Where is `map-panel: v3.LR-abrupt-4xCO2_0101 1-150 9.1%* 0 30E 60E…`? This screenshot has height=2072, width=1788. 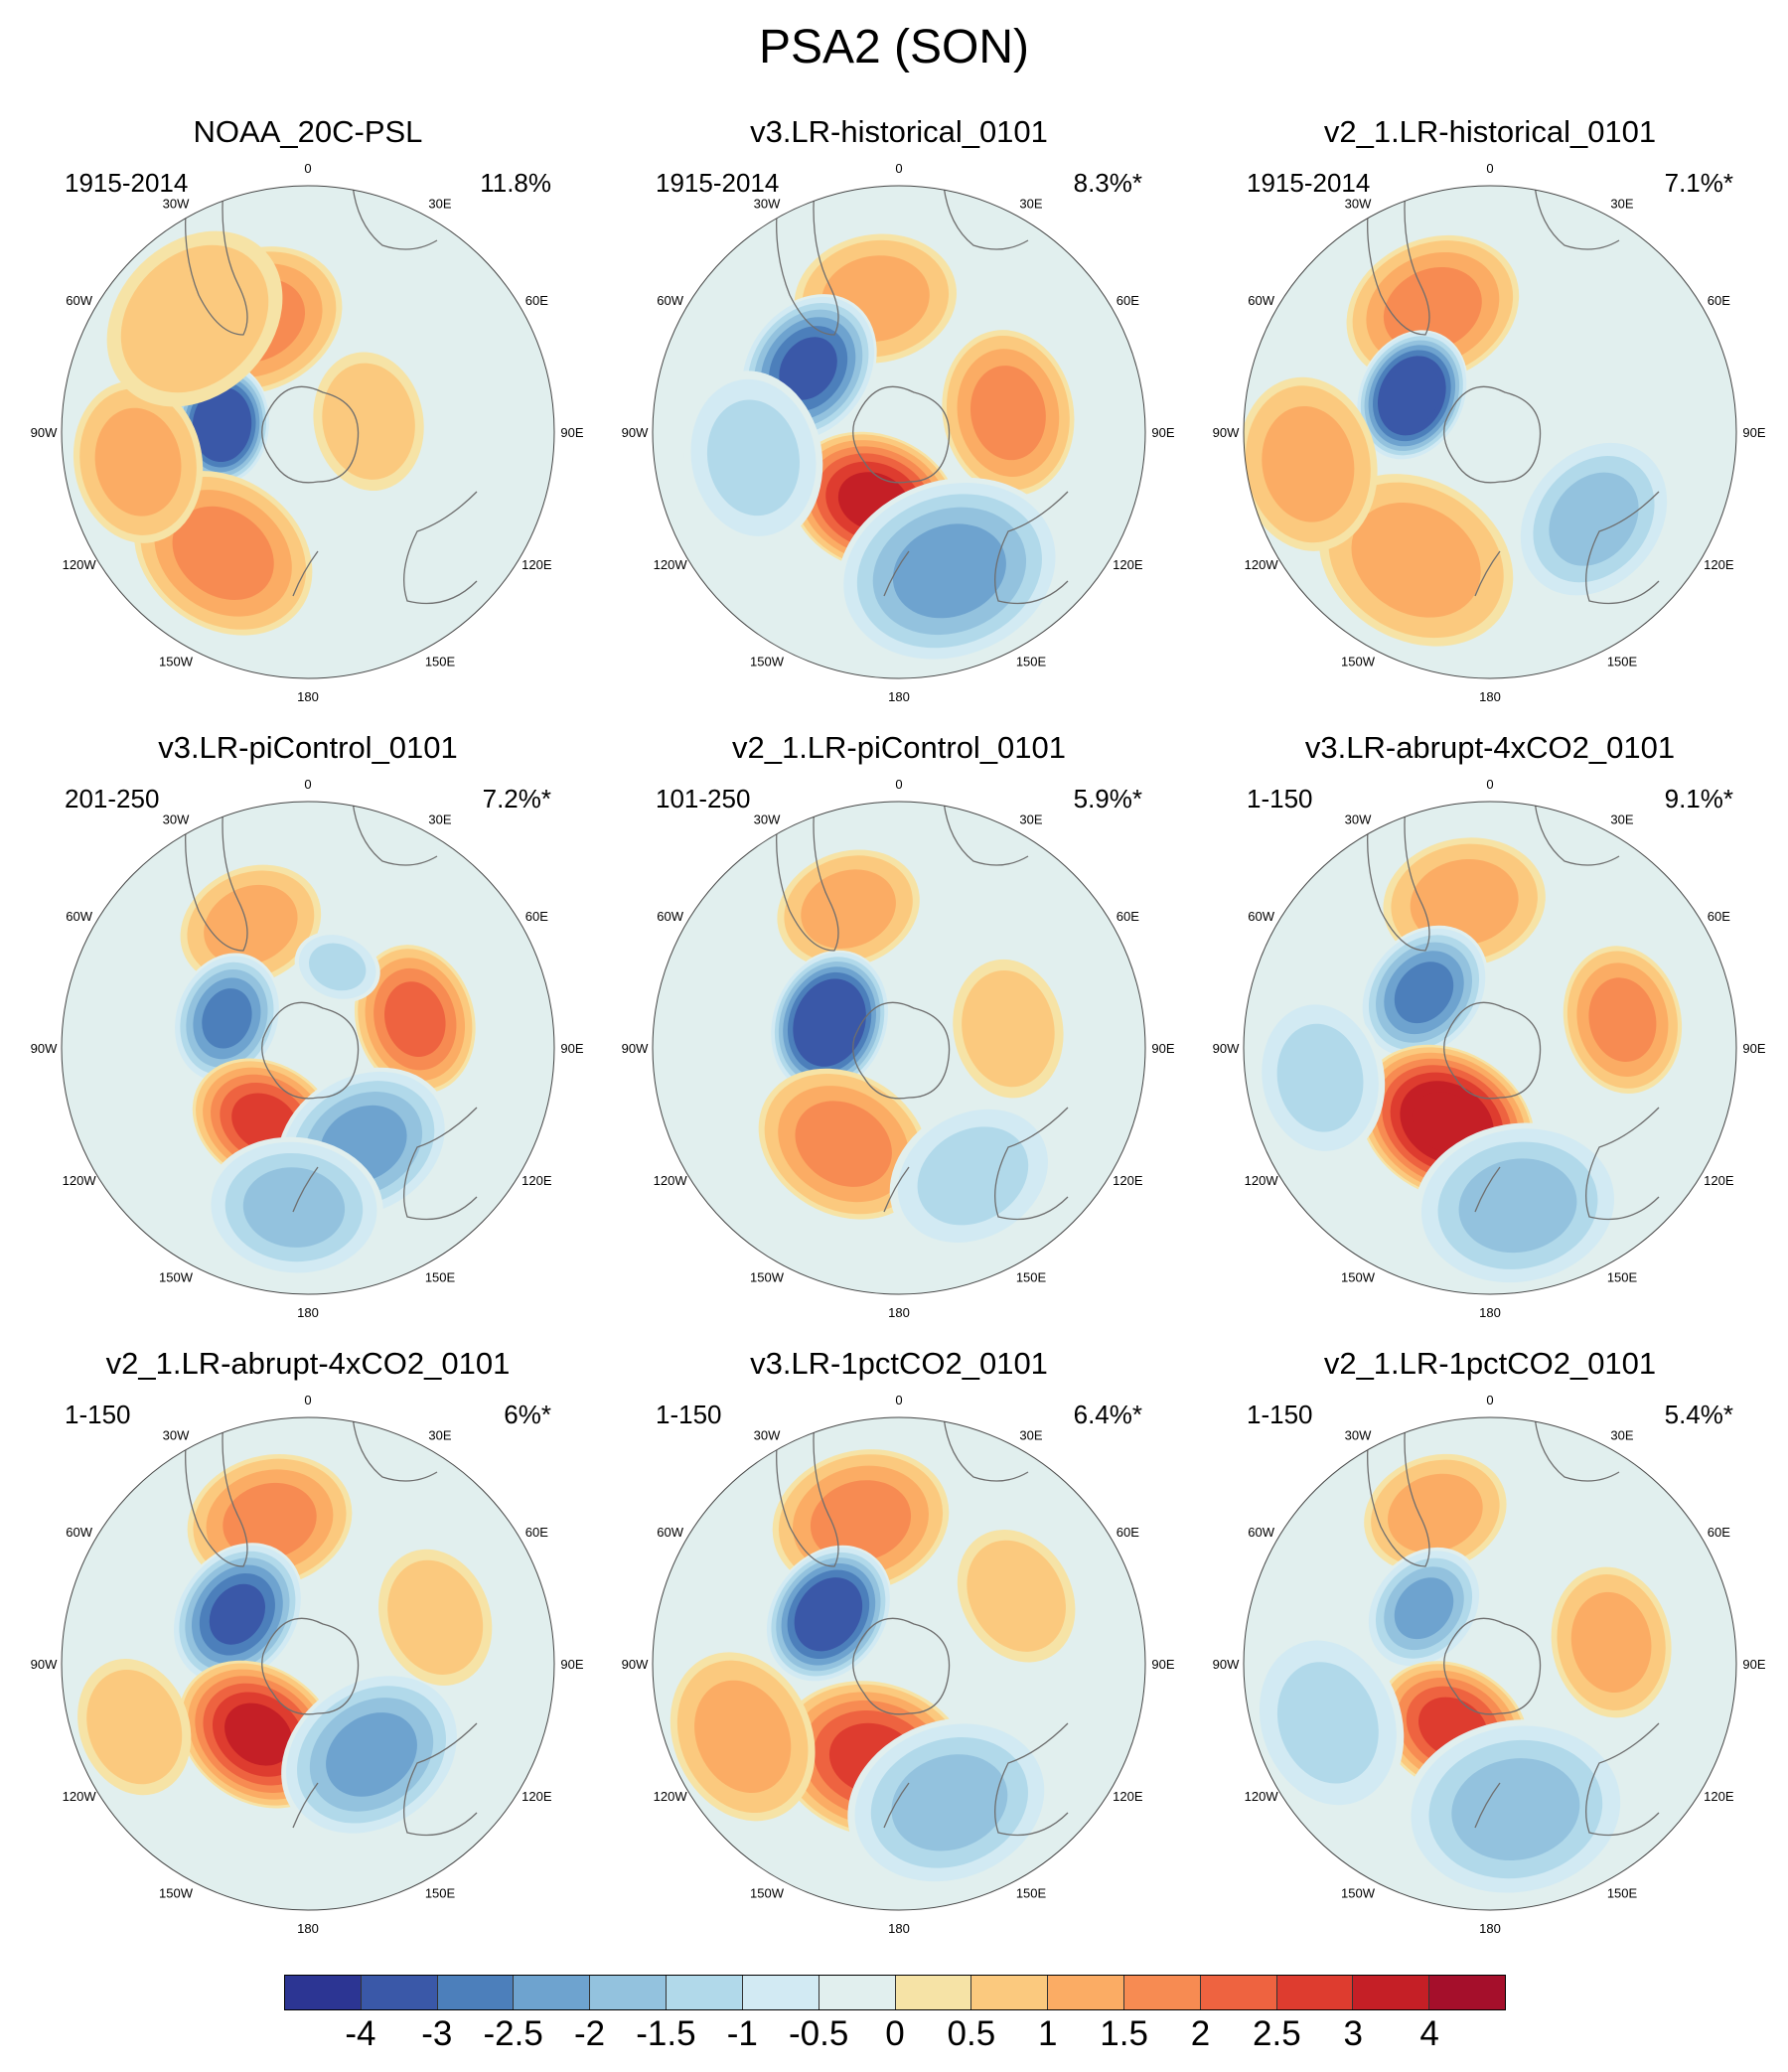
map-panel: v3.LR-abrupt-4xCO2_0101 1-150 9.1%* 0 30E 60E… is located at coordinates (1490, 1038).